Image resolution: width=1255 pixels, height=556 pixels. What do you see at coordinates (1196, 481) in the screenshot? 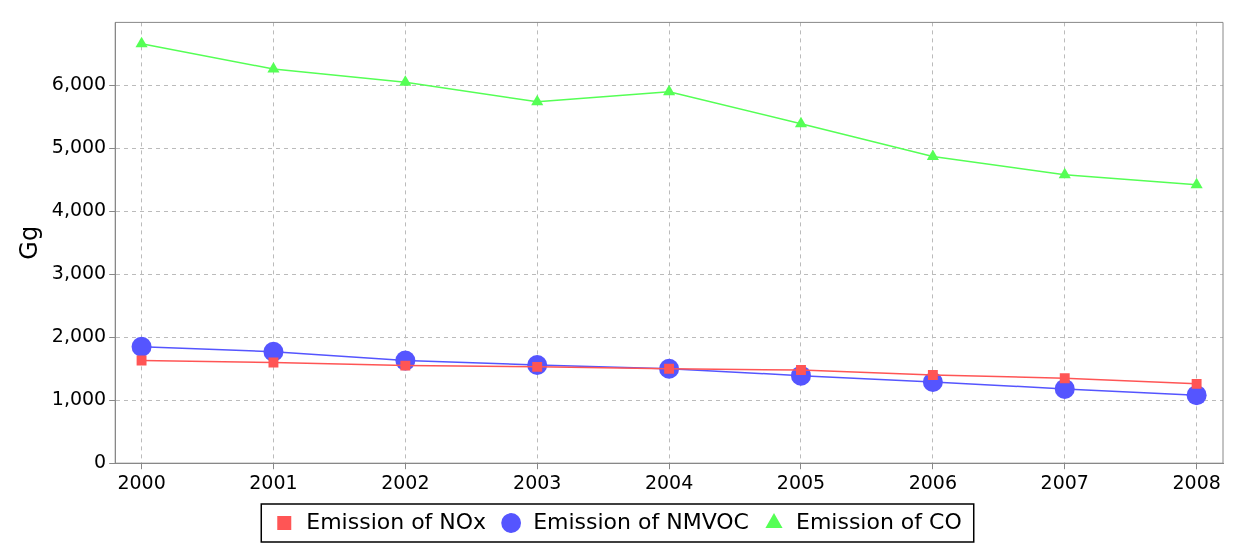
I see `x-tick-label: 2008` at bounding box center [1196, 481].